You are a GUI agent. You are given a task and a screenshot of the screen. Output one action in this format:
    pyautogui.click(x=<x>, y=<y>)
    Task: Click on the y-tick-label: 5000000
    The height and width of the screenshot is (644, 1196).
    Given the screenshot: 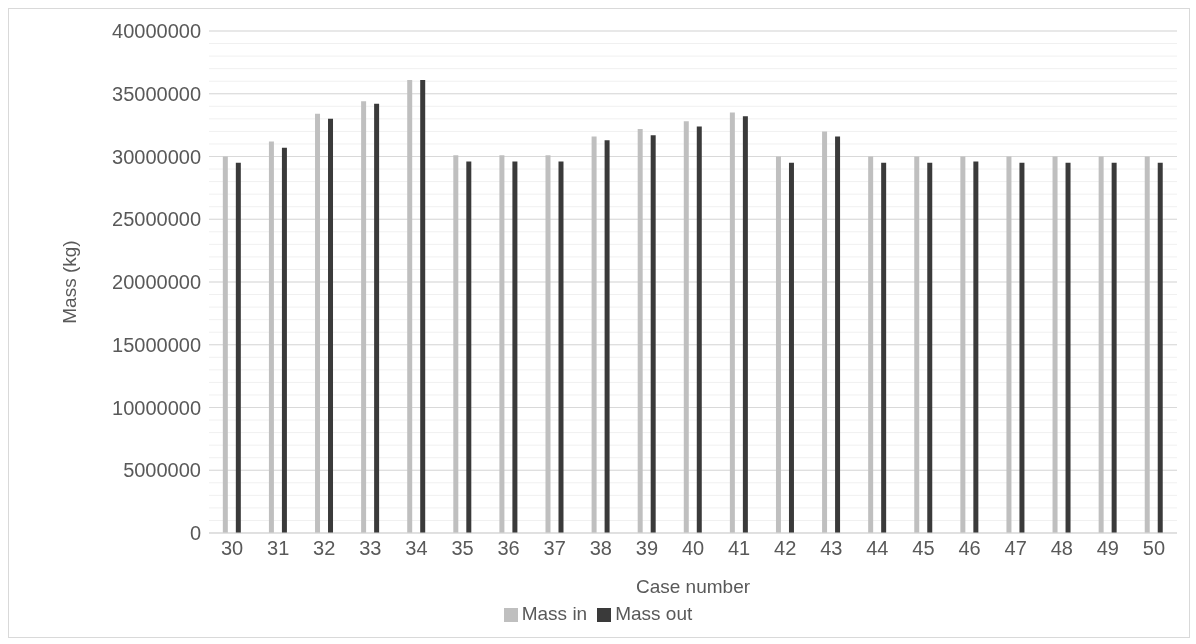 What is the action you would take?
    pyautogui.click(x=162, y=470)
    